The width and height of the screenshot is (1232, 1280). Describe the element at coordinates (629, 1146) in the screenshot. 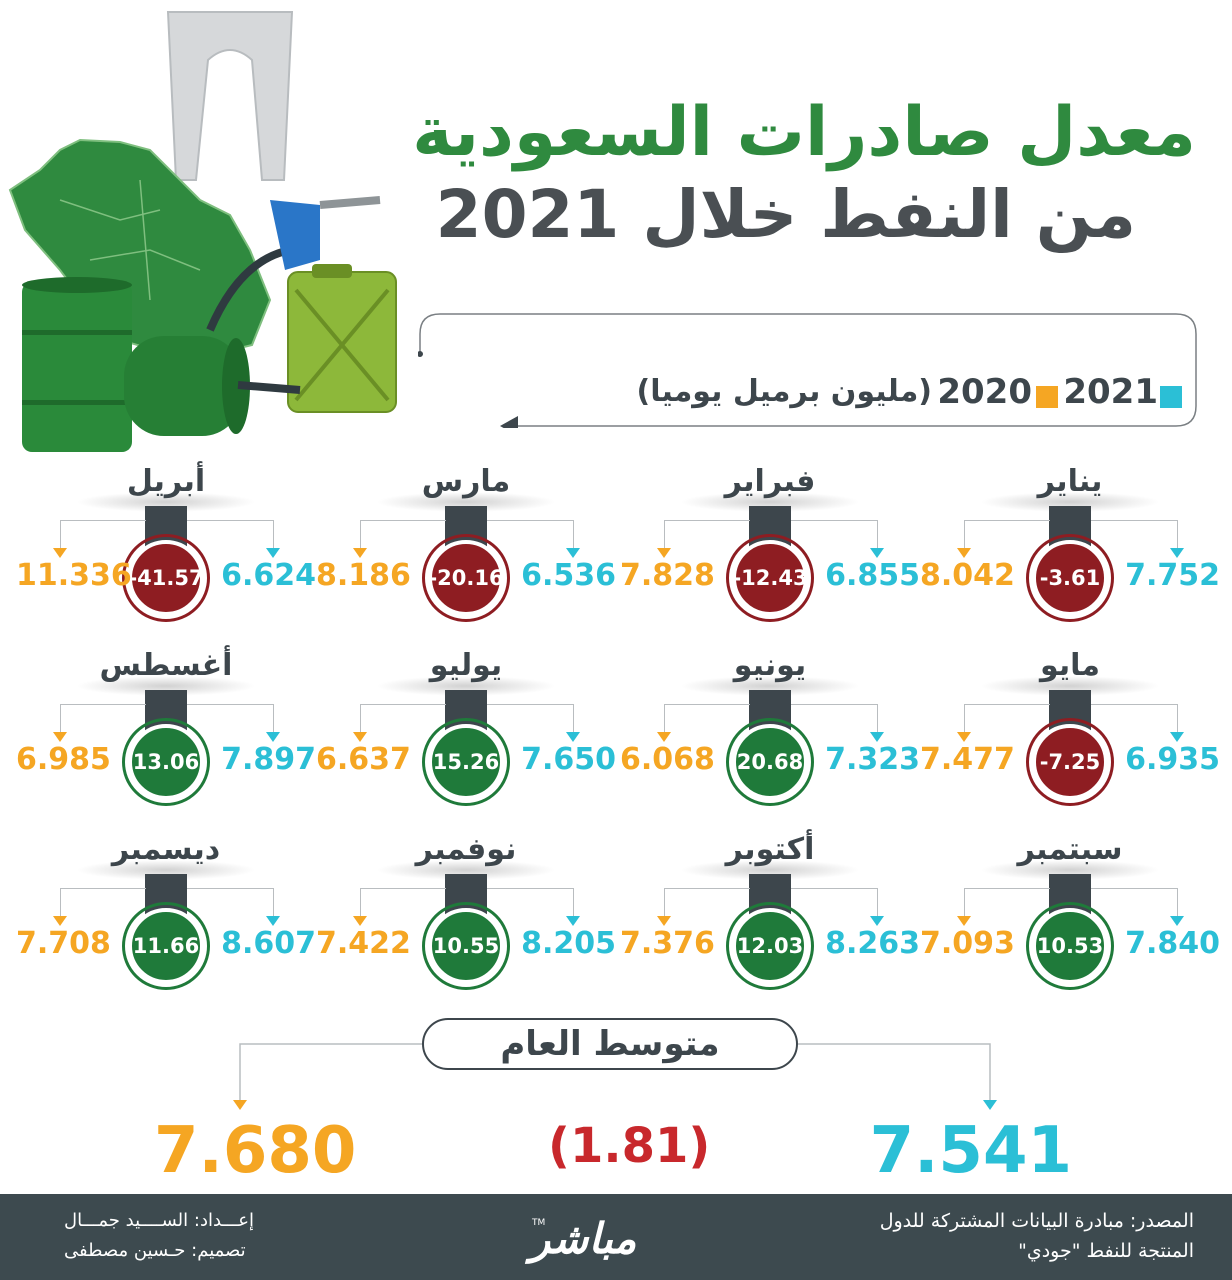

I see `average-change-value: (1.81)` at that location.